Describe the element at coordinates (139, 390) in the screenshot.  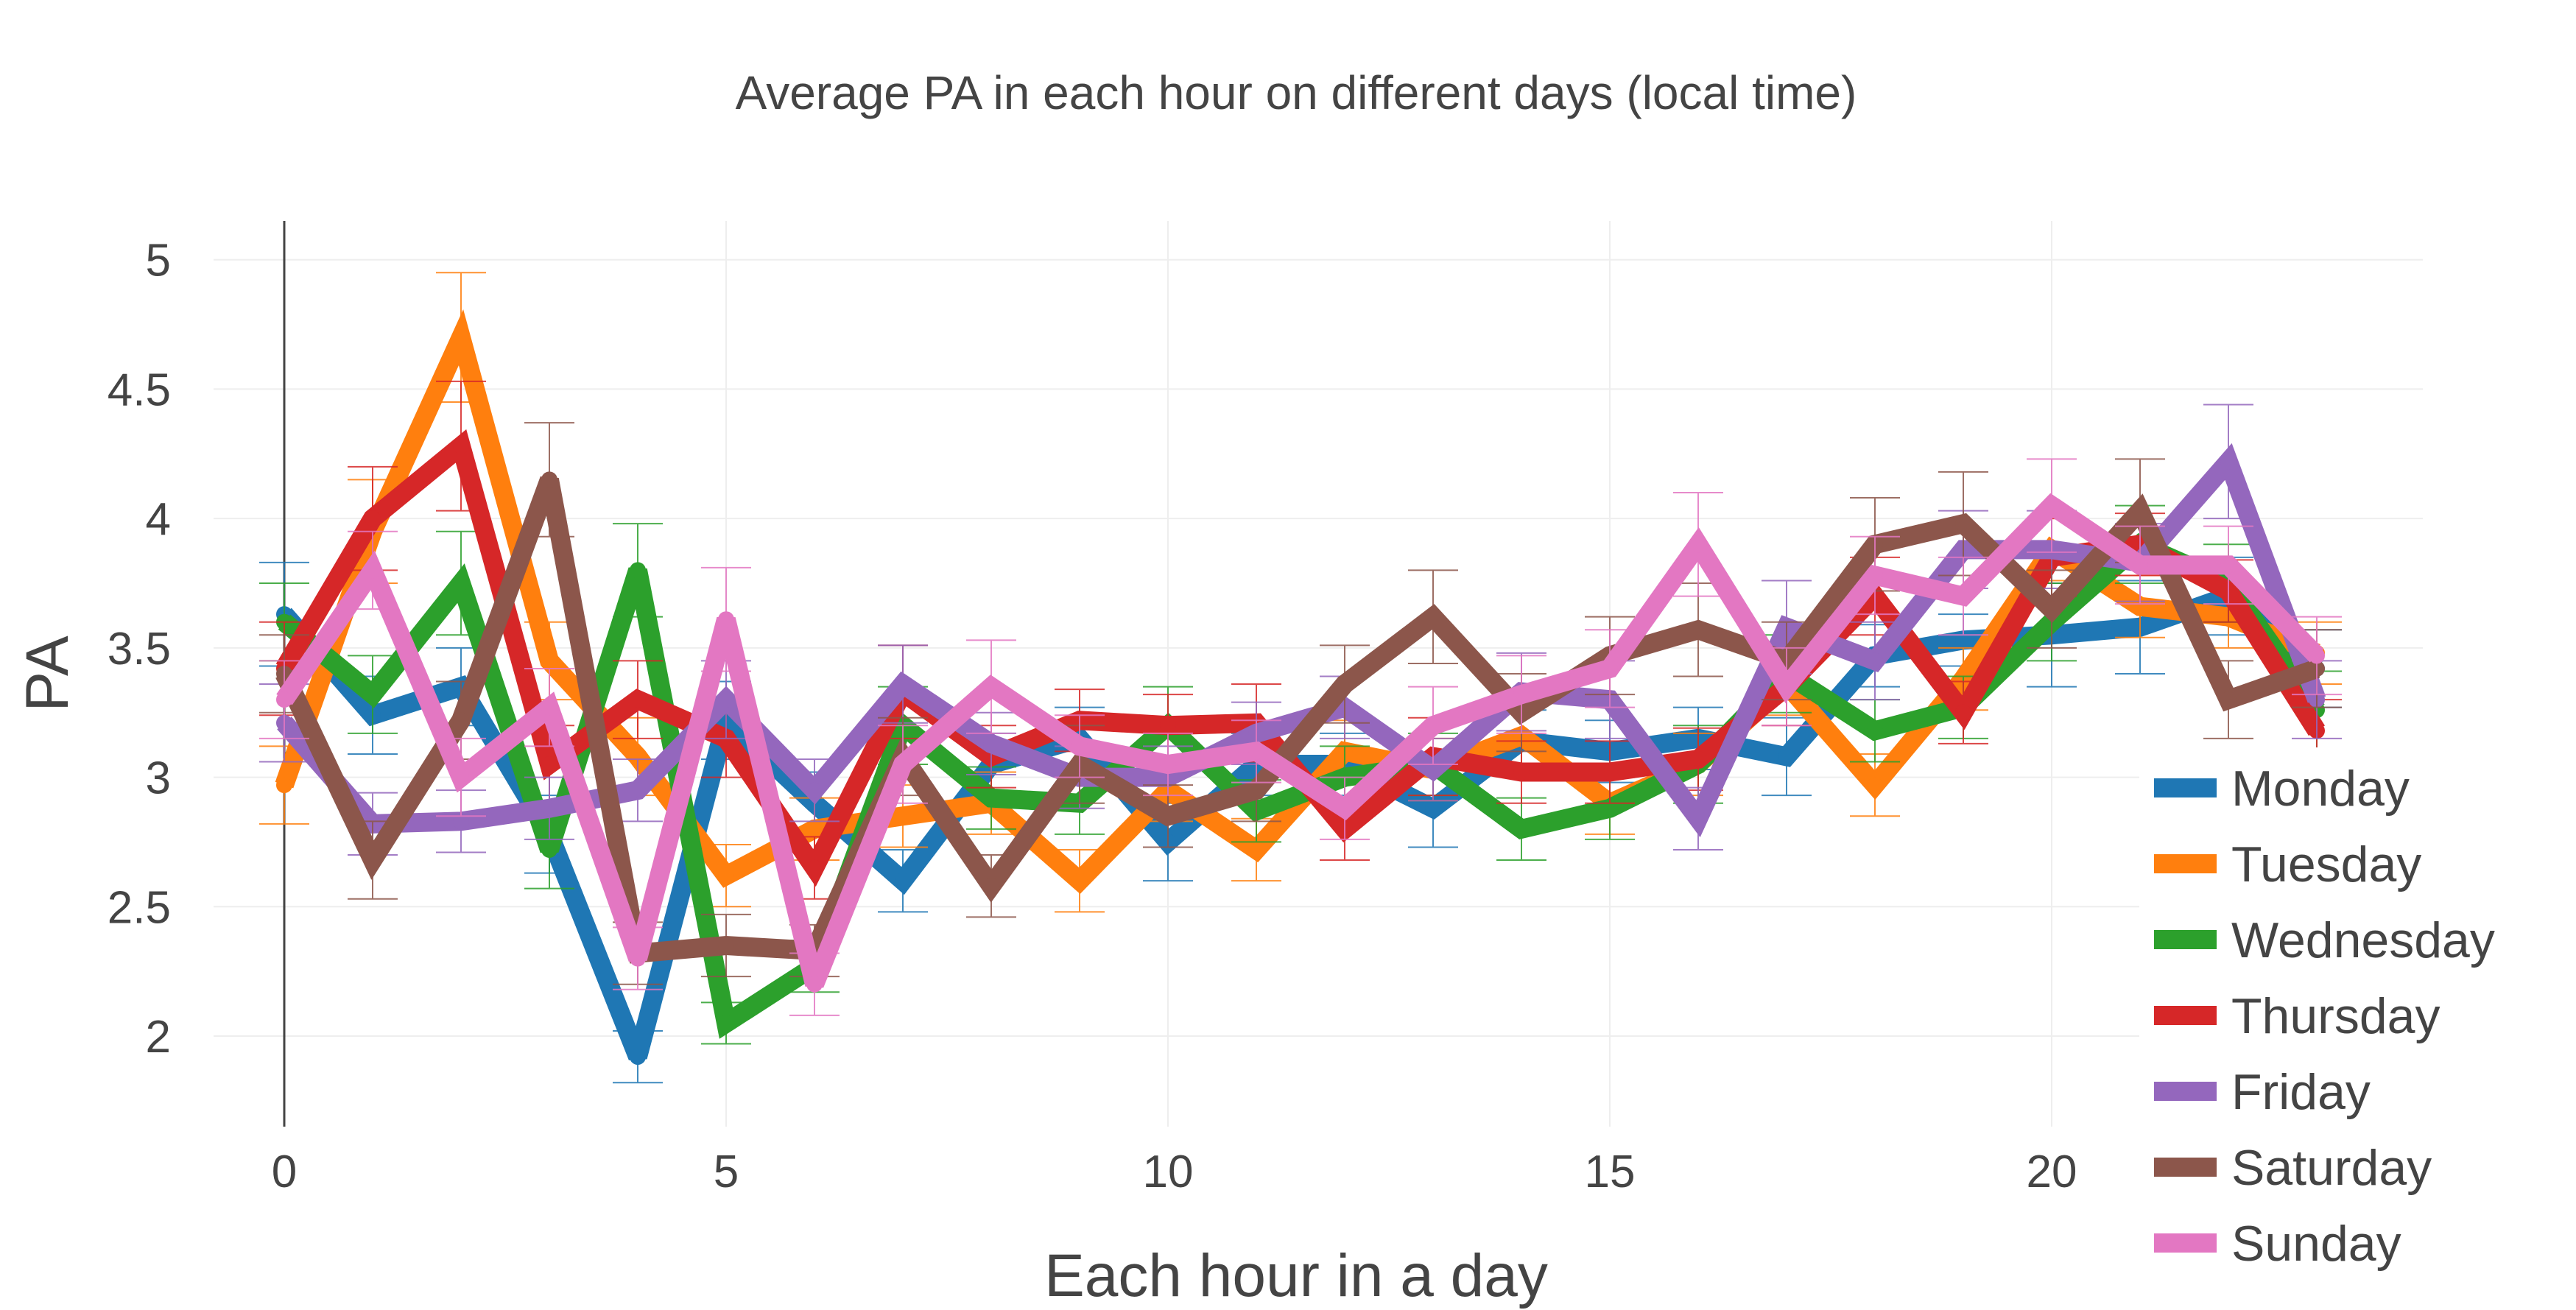
I see `y-tick-label: 4.5` at that location.